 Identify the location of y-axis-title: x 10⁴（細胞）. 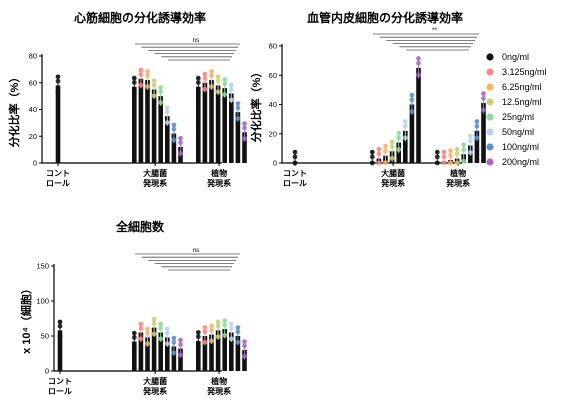
(26, 318).